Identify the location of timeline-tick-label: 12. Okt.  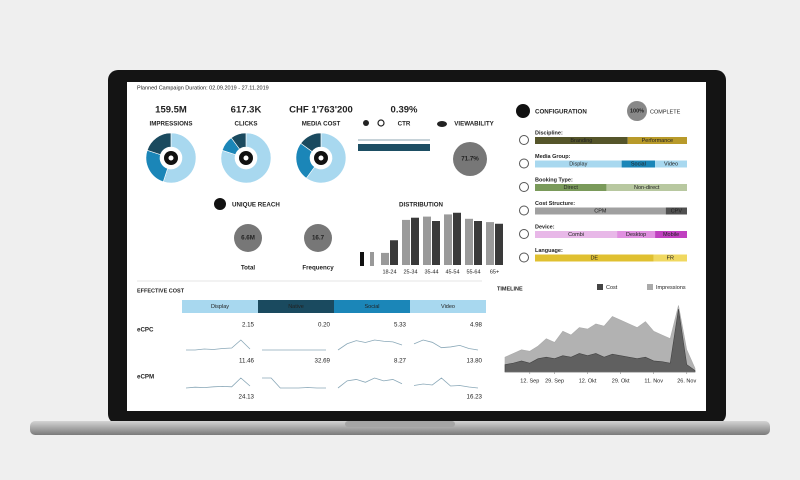
(588, 381).